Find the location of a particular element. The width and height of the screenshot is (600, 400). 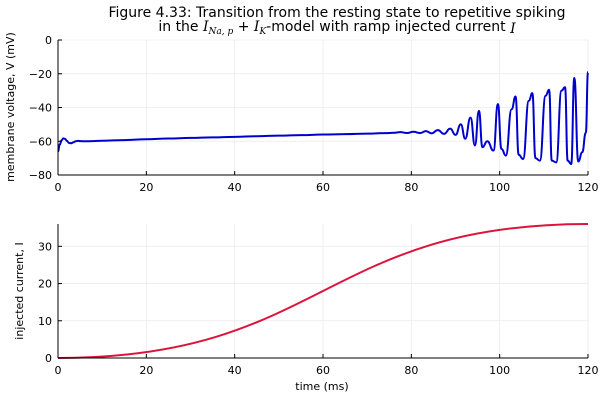

title-sub-na-p: Na, p is located at coordinates (221, 32).